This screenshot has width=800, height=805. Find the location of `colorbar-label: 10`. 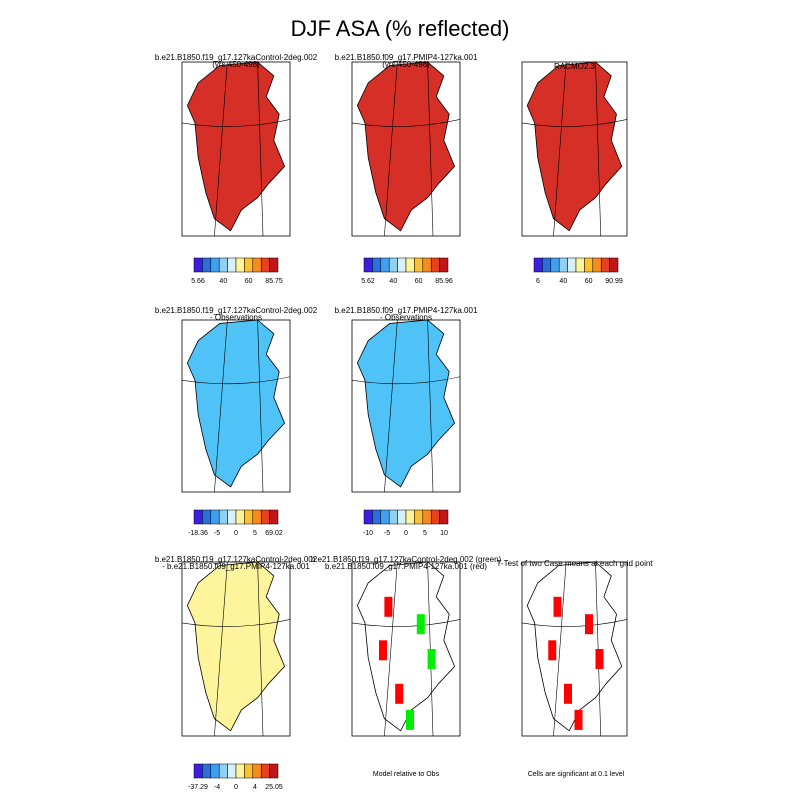

colorbar-label: 10 is located at coordinates (444, 533).